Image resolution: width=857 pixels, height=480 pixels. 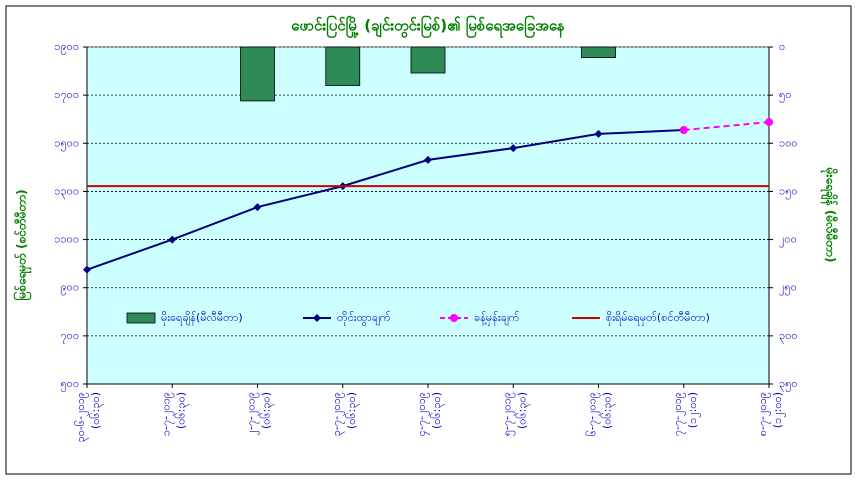 What do you see at coordinates (785, 95) in the screenshot?
I see `y2-tick-label: ၅၀` at bounding box center [785, 95].